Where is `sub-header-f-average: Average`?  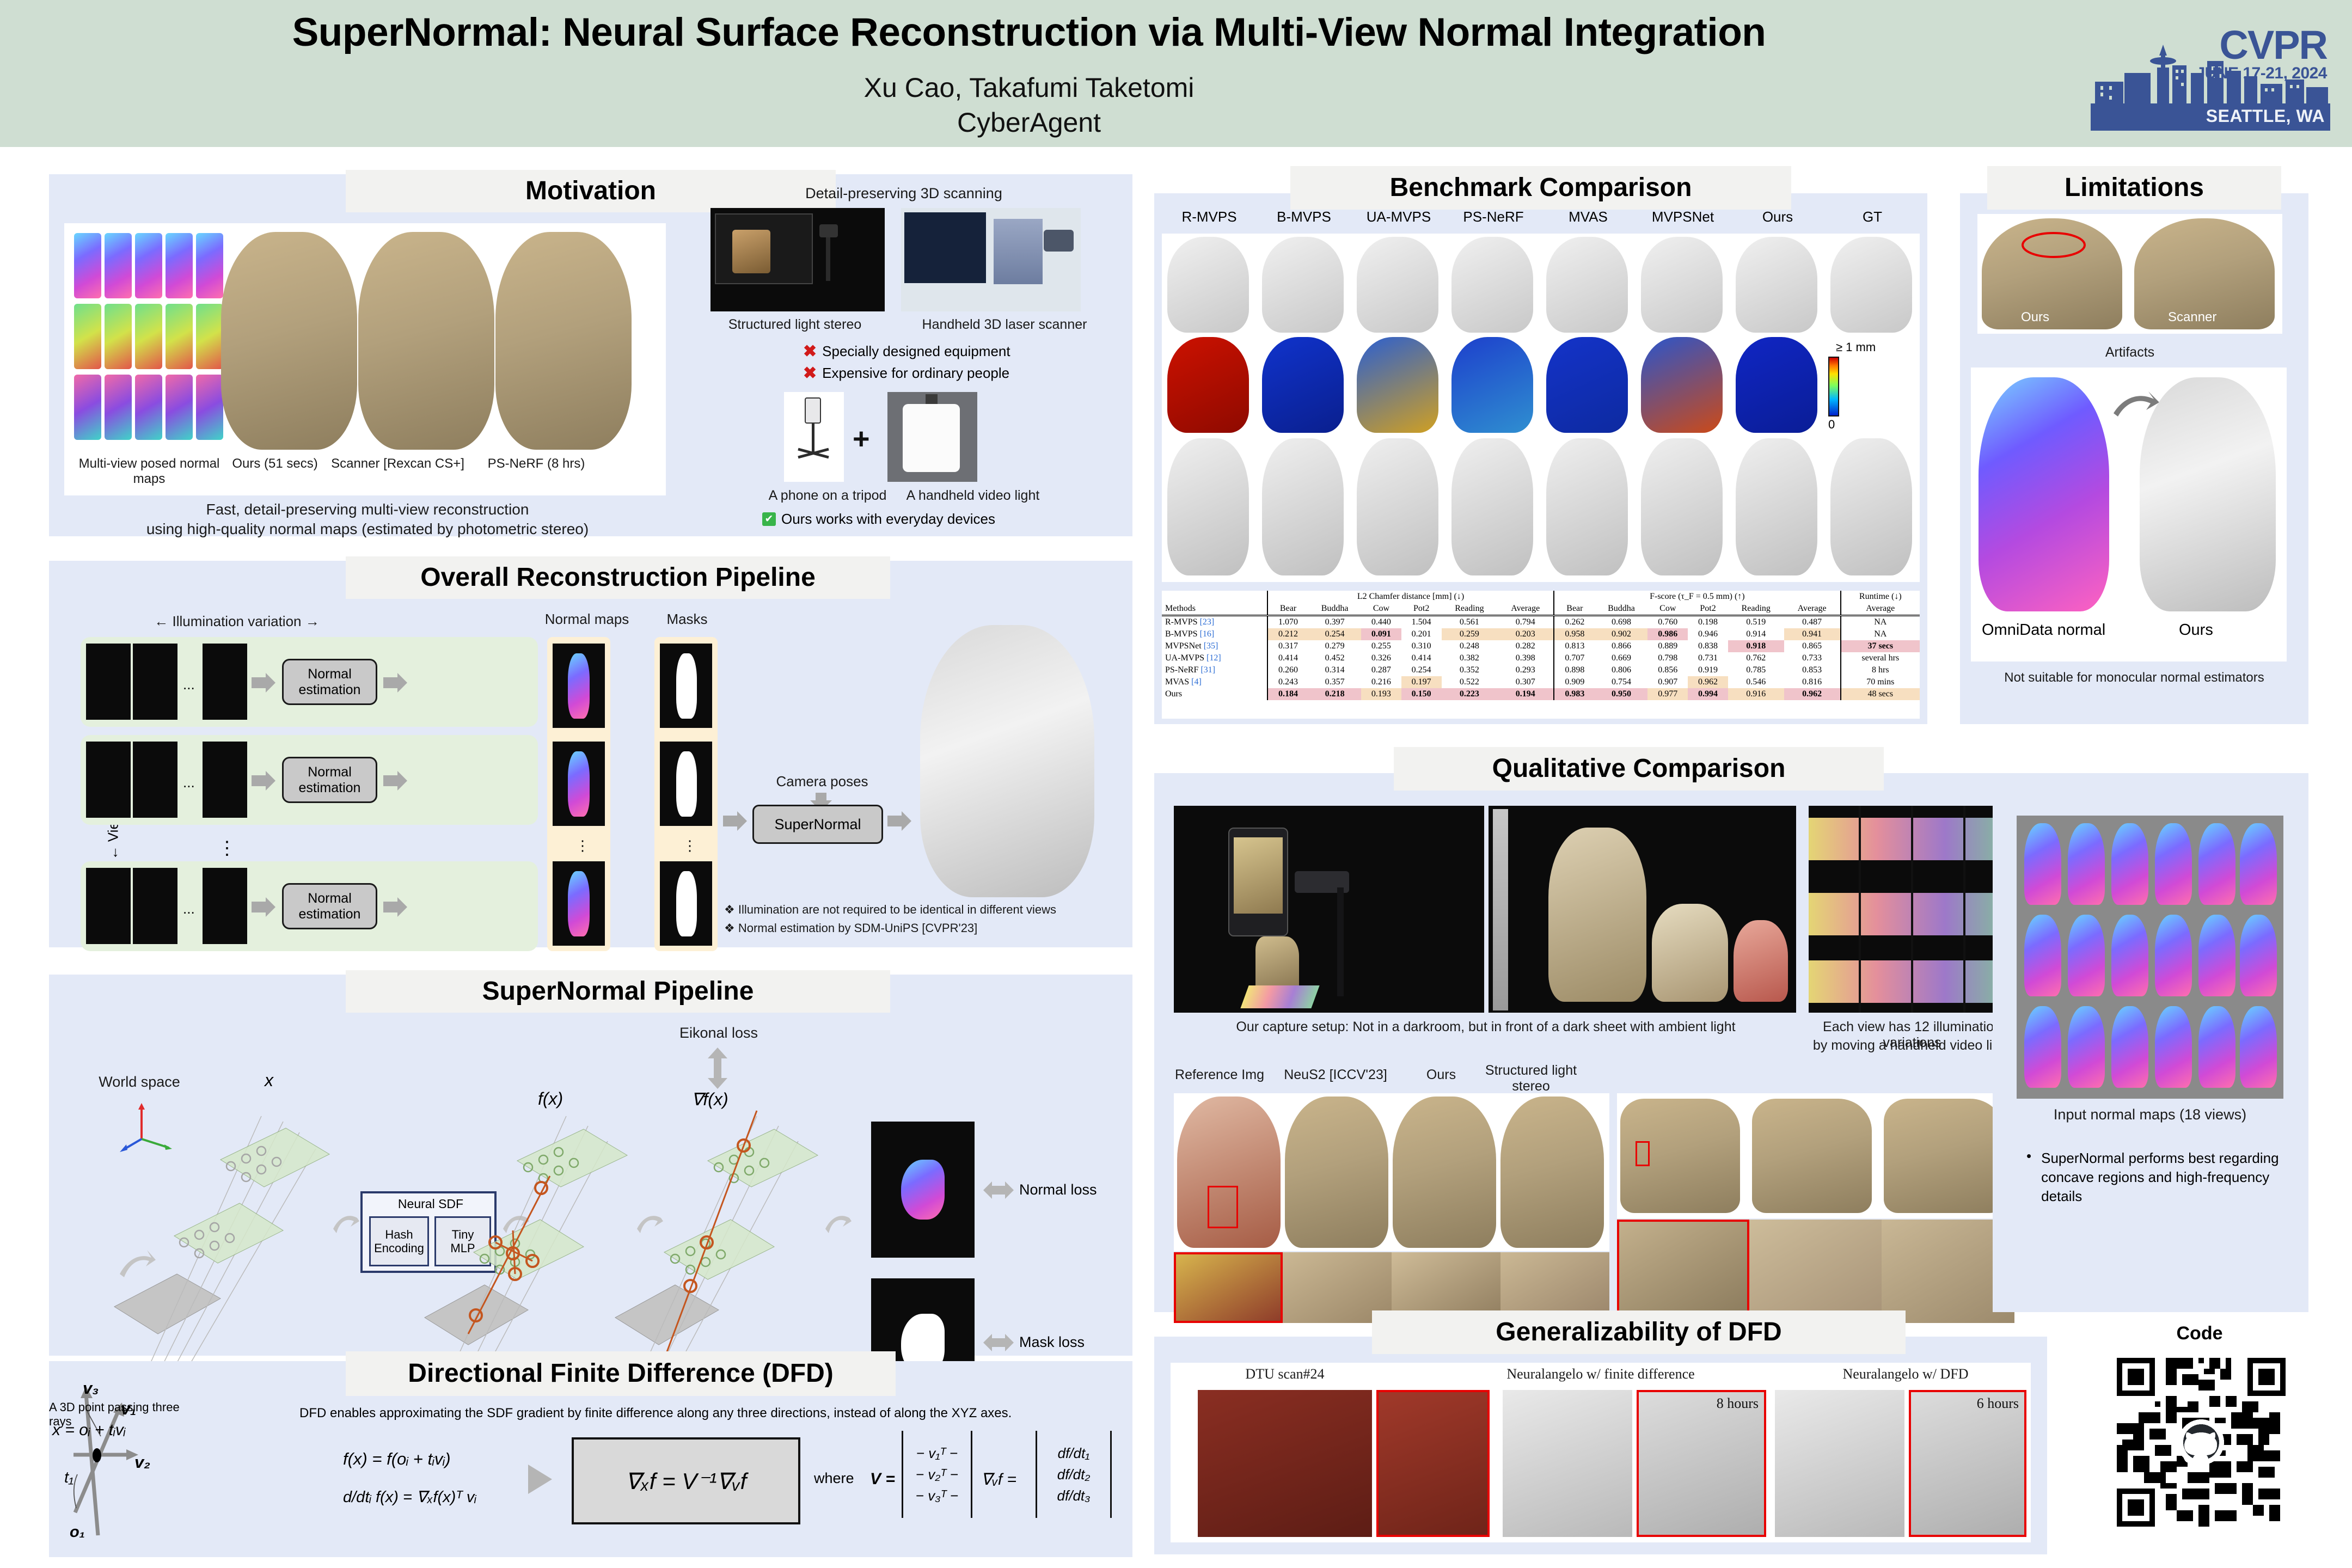
sub-header-f-average: Average is located at coordinates (1812, 608).